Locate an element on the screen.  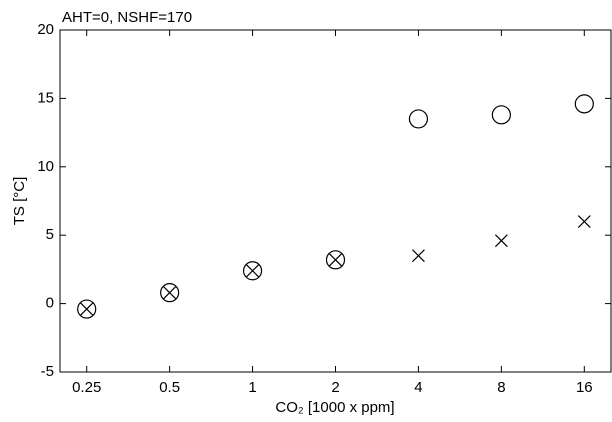
y-tick-label: 5 is located at coordinates (50, 234).